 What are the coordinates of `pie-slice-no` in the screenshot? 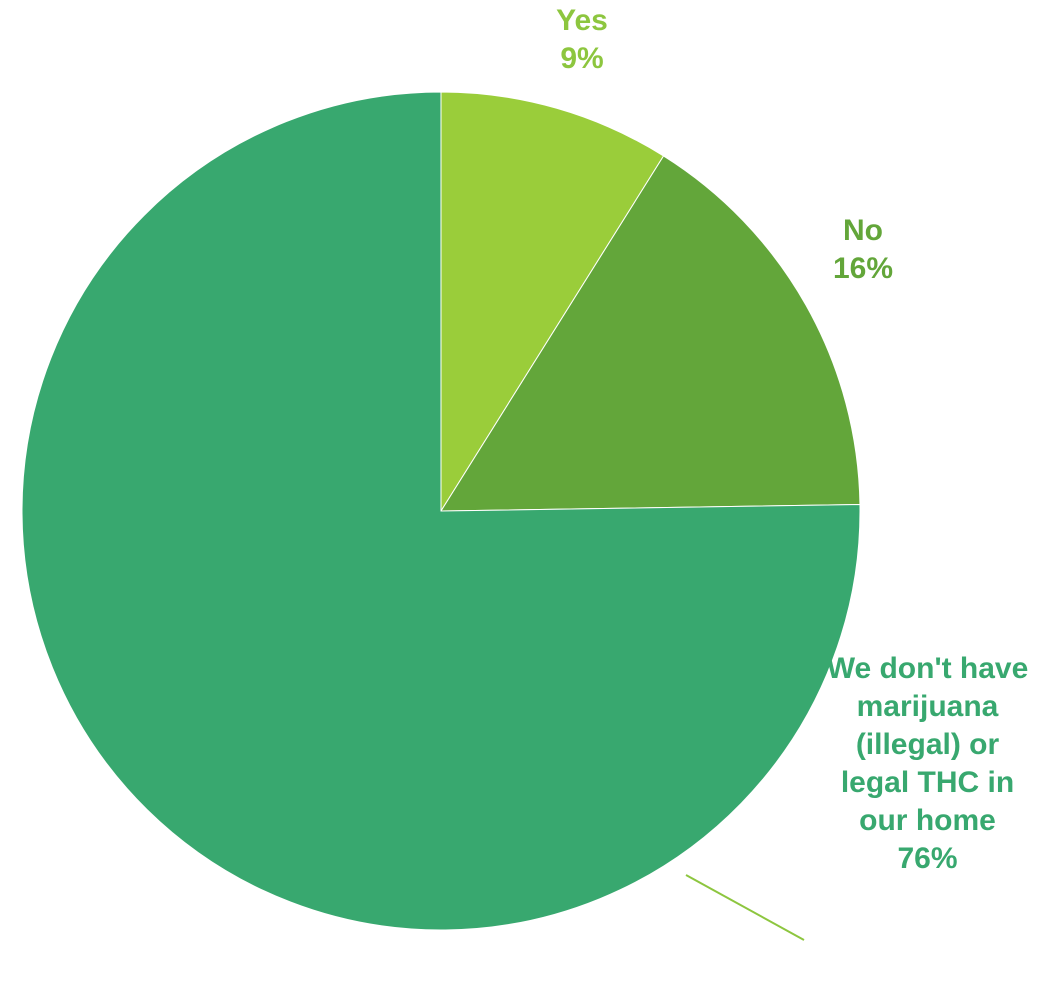 It's located at (650, 333).